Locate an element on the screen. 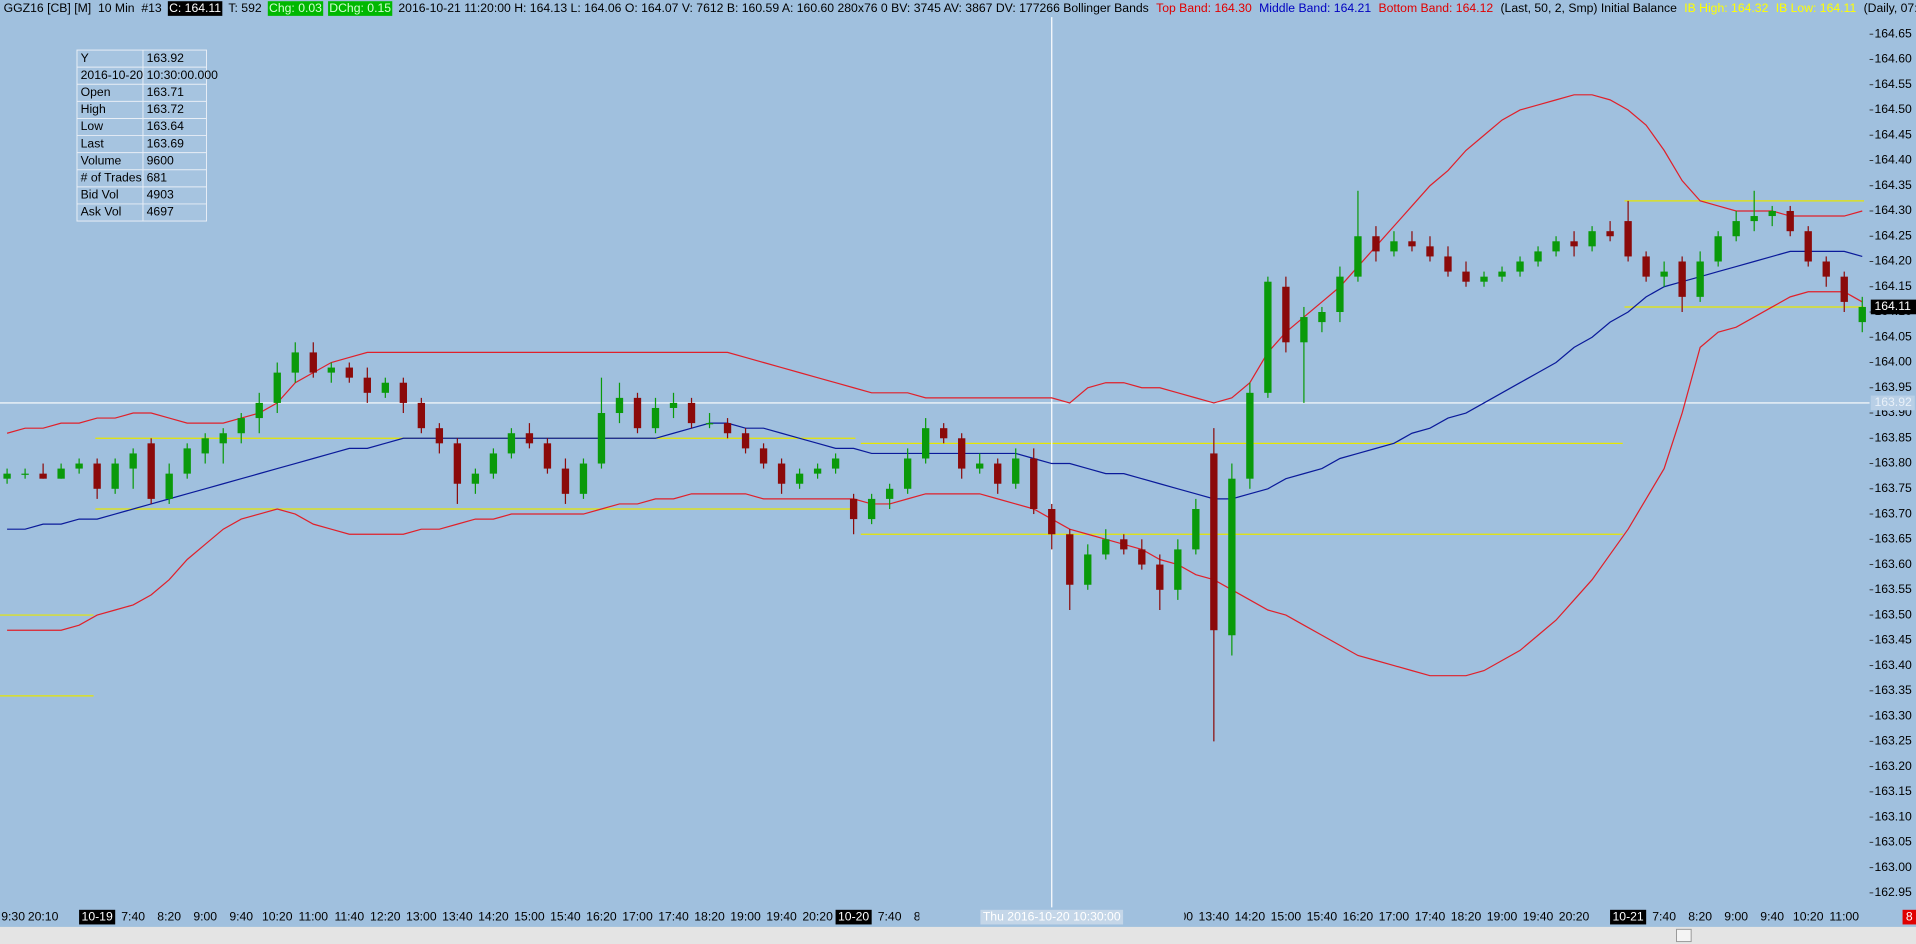 The width and height of the screenshot is (1916, 944). y-tick-label: 163.45 is located at coordinates (1893, 640).